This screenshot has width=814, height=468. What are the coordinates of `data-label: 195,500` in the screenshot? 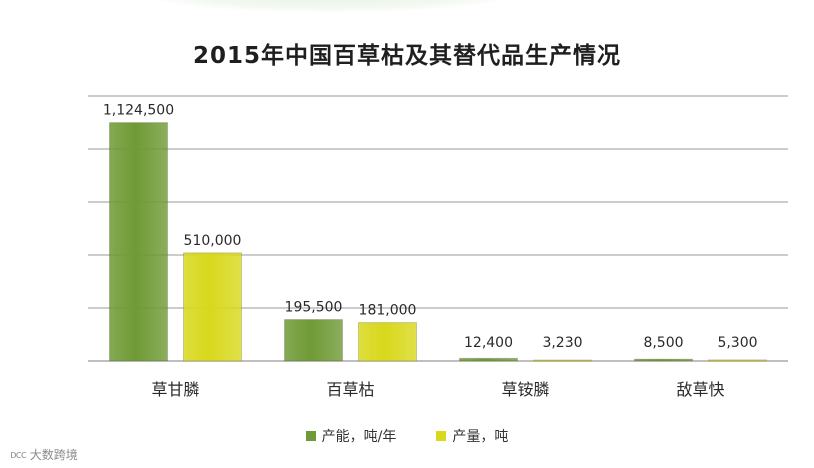 It's located at (314, 308).